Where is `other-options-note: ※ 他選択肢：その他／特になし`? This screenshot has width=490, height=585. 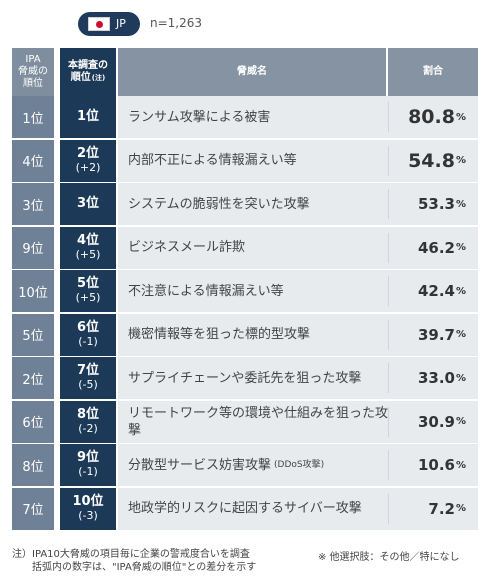
other-options-note: ※ 他選択肢：その他／特になし is located at coordinates (389, 557).